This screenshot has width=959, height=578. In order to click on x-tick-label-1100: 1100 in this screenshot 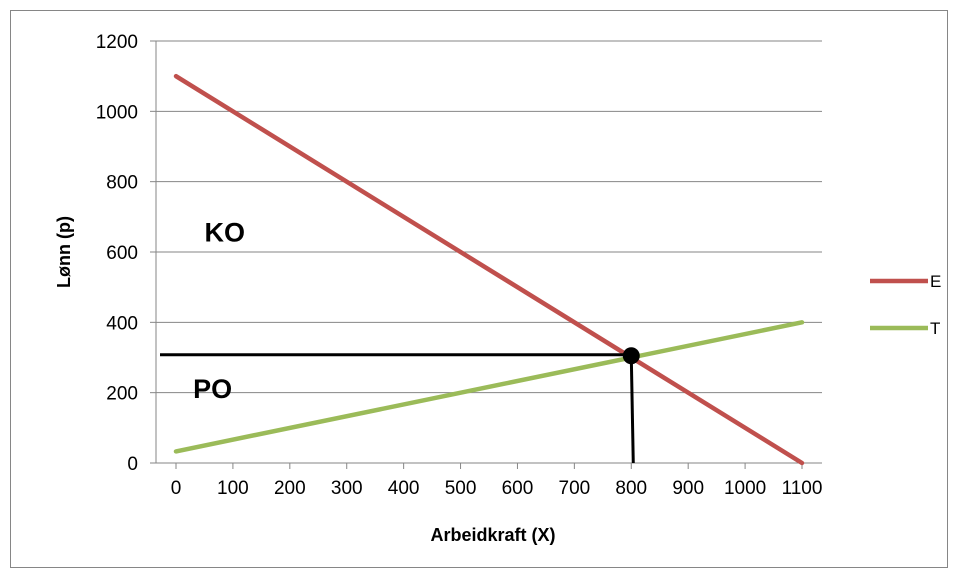, I will do `click(802, 488)`.